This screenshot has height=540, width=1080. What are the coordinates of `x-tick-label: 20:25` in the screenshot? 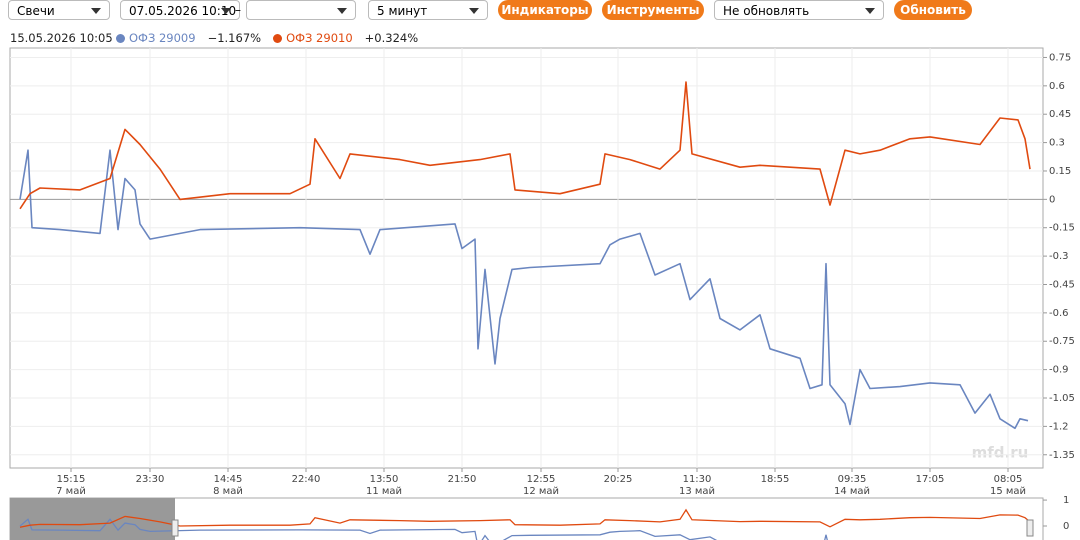 It's located at (618, 479).